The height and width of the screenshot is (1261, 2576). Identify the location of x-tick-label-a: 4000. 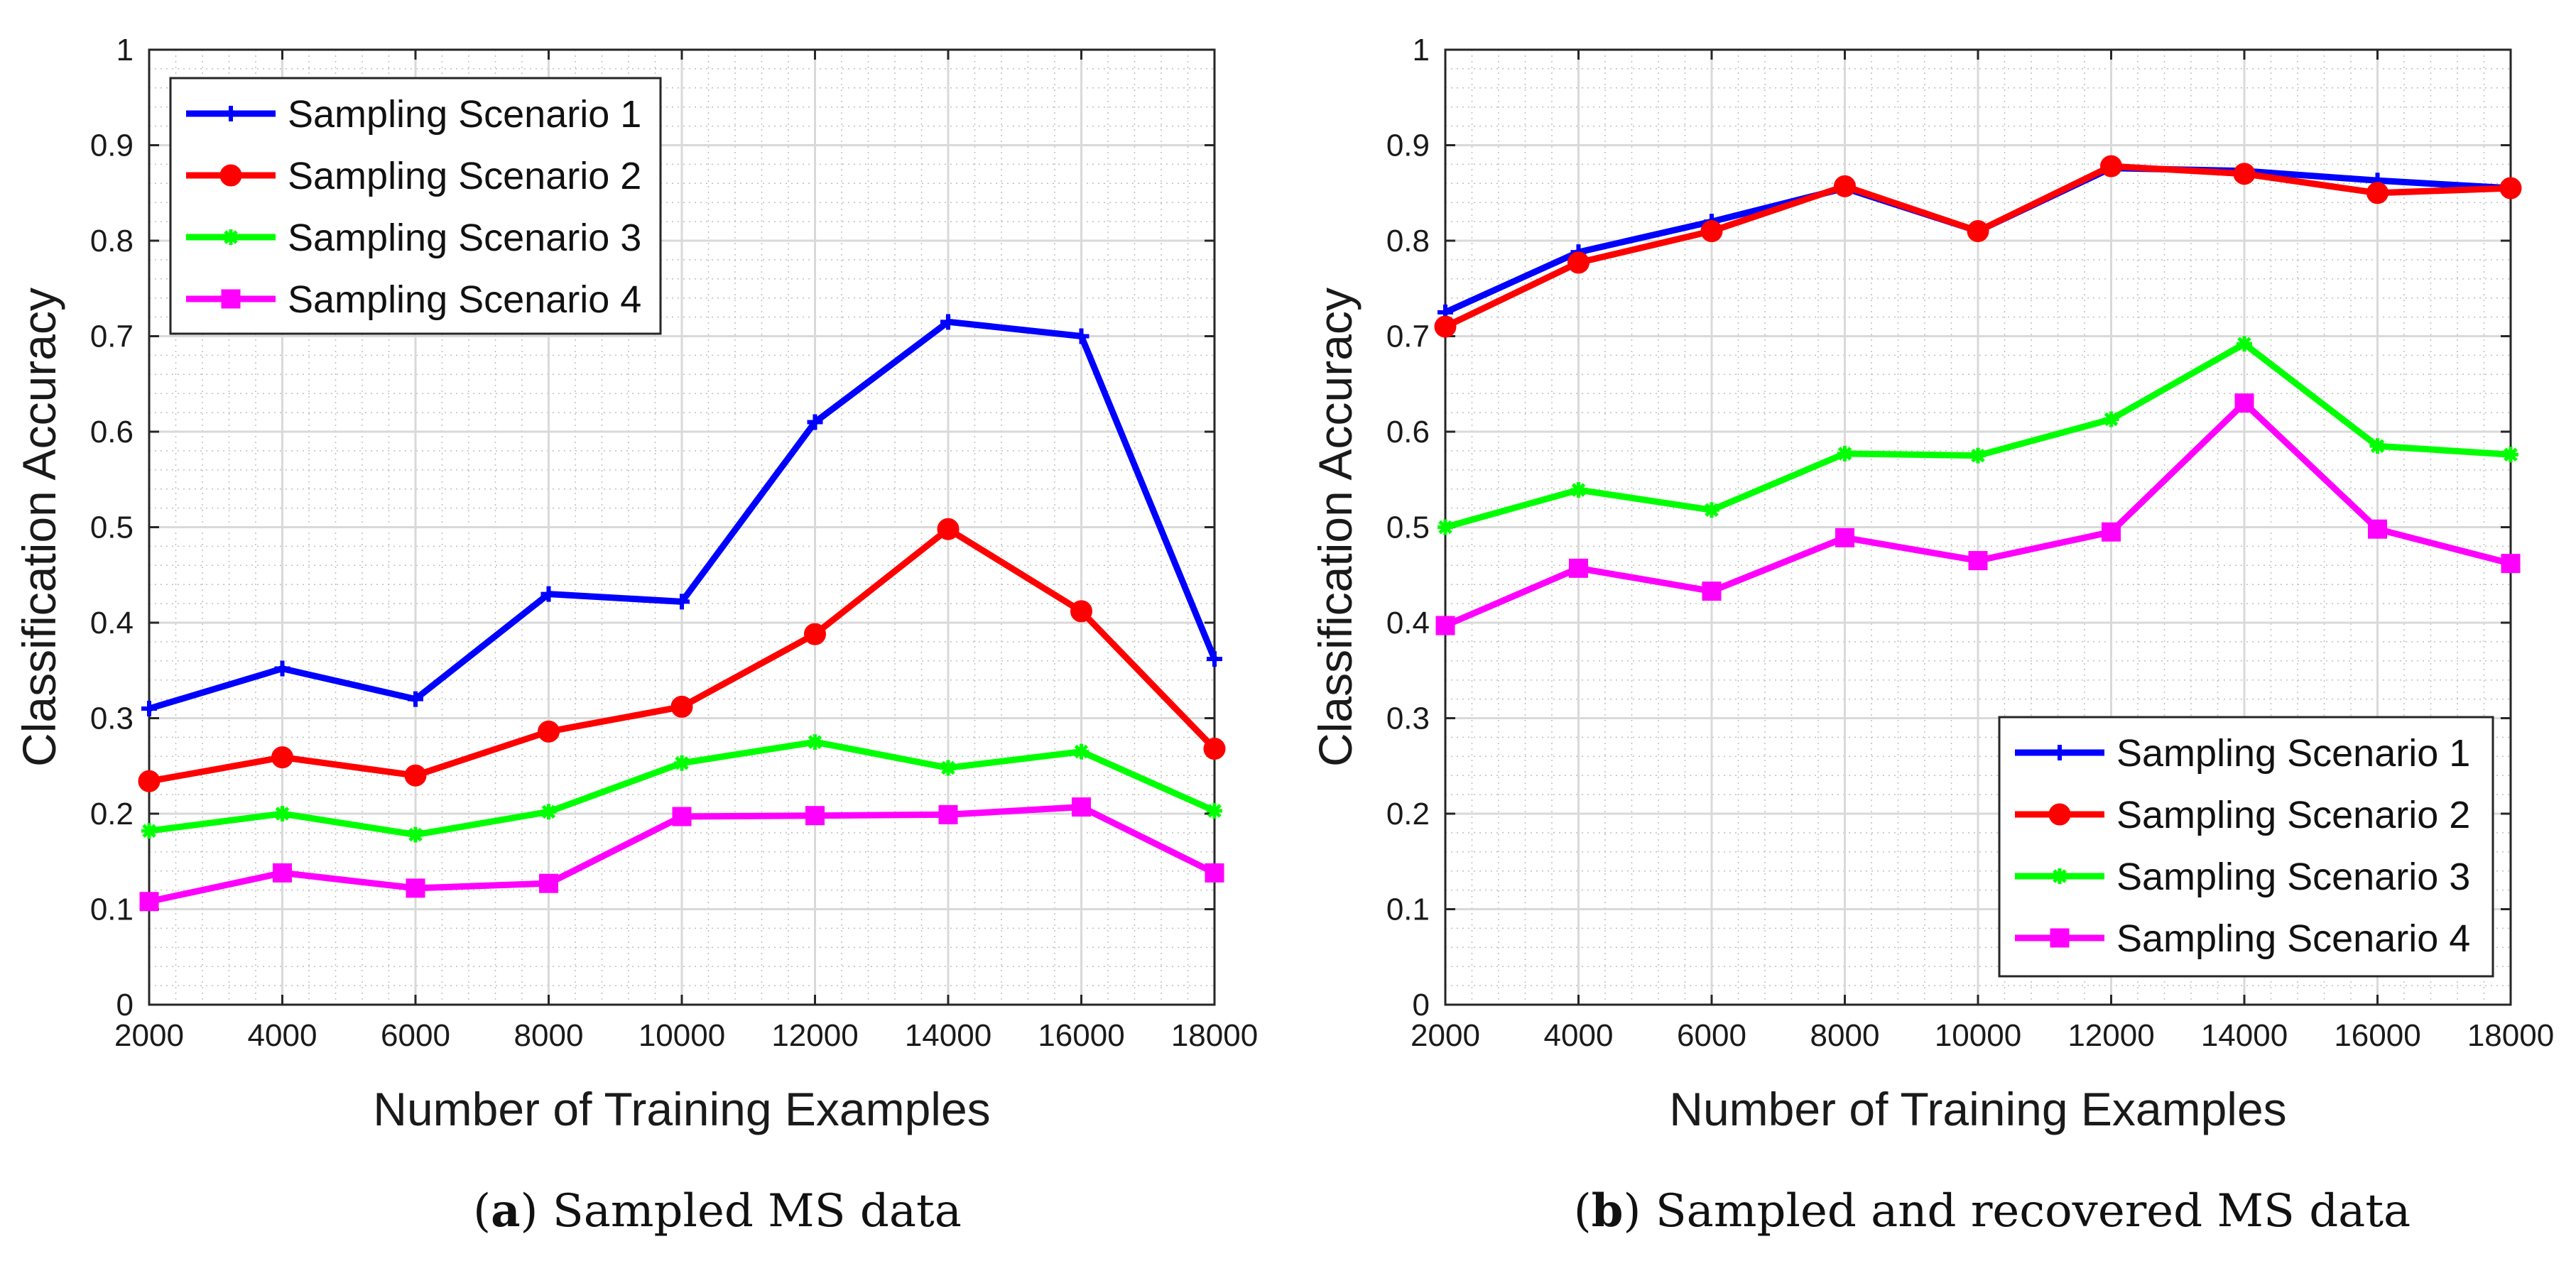
(283, 1036).